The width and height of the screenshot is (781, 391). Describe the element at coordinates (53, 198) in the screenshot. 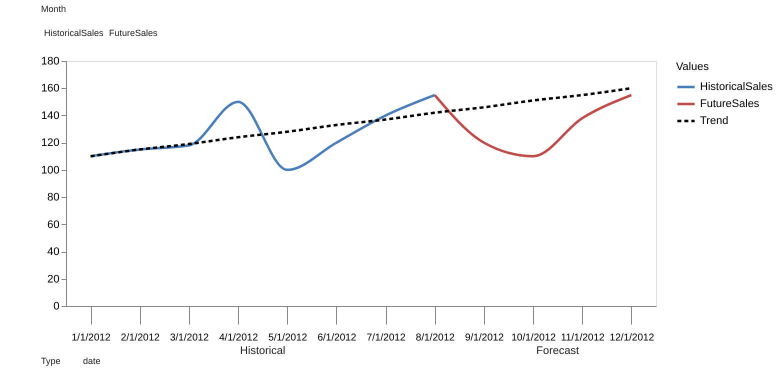

I see `y-tick-label: 80` at that location.